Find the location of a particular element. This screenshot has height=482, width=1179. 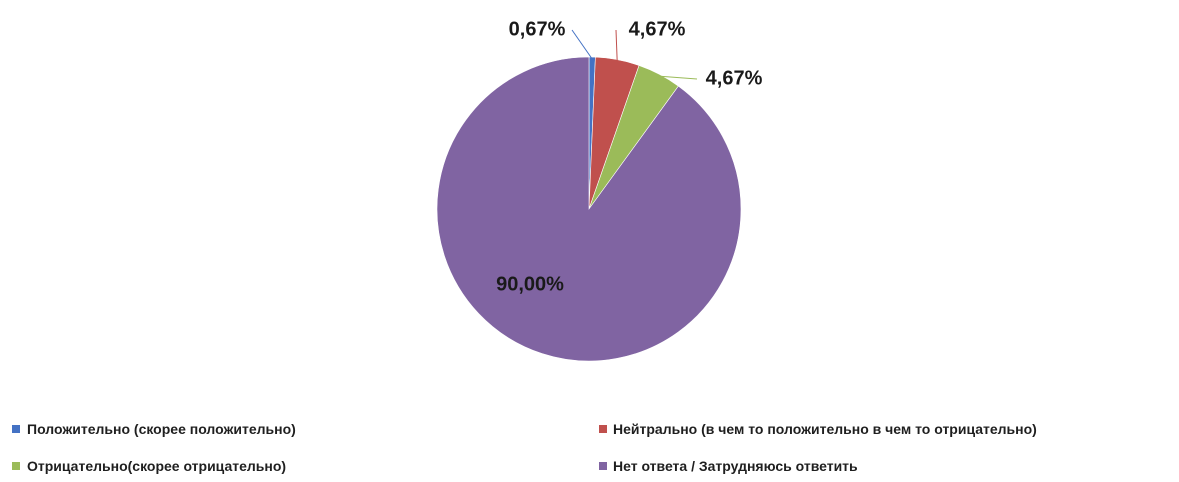

legend-entry-negative: Отрицательно(скорее отрицательно) is located at coordinates (149, 466).